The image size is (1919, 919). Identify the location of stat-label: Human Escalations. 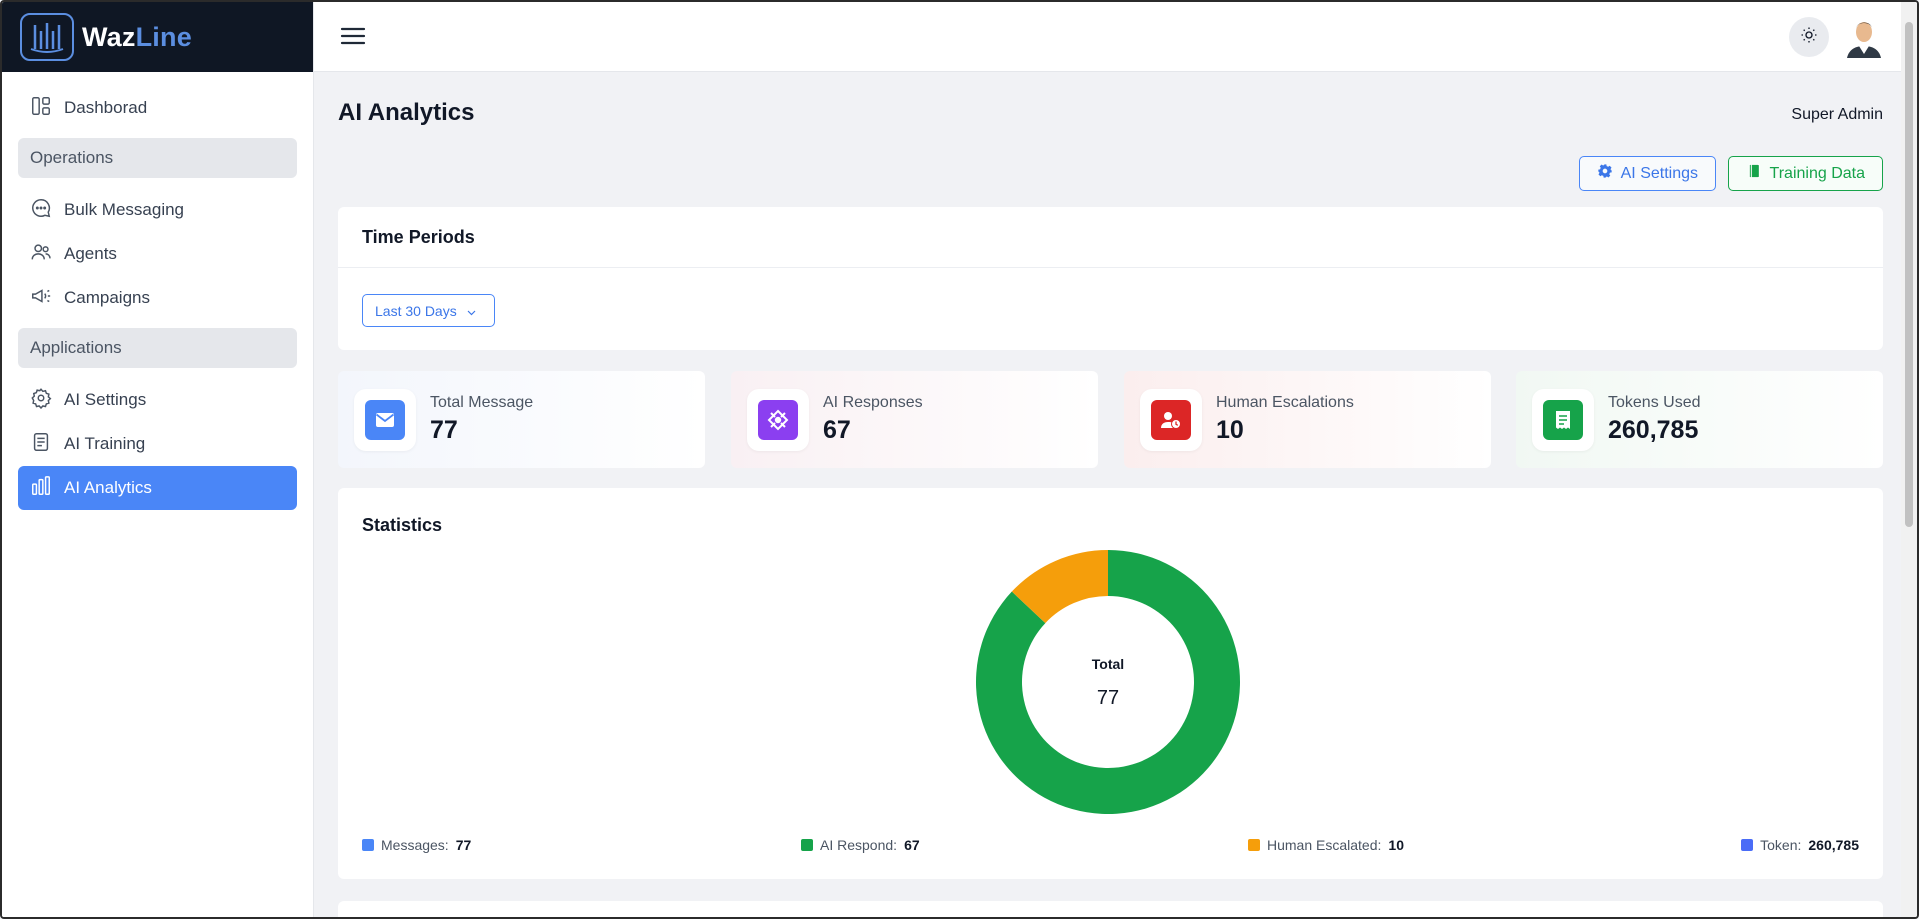
(1285, 402).